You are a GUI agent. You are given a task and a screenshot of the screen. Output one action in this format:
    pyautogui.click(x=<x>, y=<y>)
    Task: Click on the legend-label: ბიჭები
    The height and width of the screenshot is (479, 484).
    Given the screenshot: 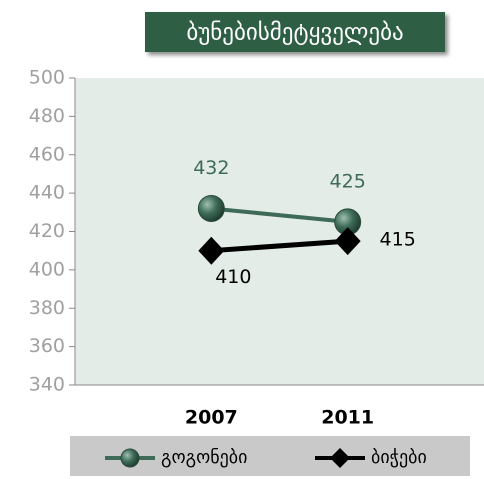 What is the action you would take?
    pyautogui.click(x=399, y=457)
    